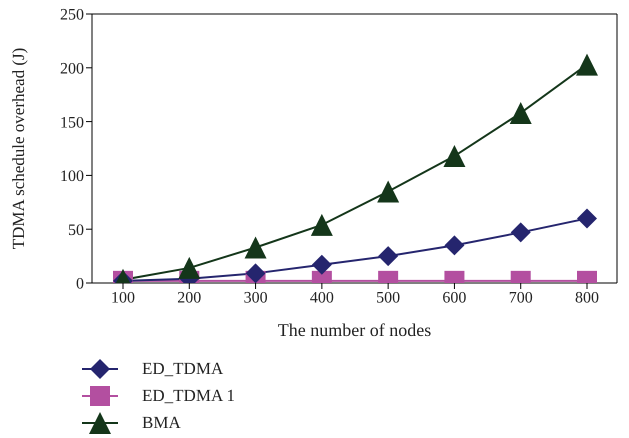  Describe the element at coordinates (72, 177) in the screenshot. I see `y-tick-label: 100` at that location.